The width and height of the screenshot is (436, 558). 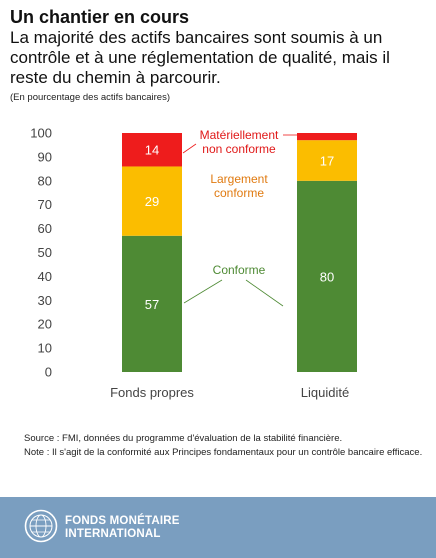 What do you see at coordinates (41, 526) in the screenshot?
I see `imf-seal-icon` at bounding box center [41, 526].